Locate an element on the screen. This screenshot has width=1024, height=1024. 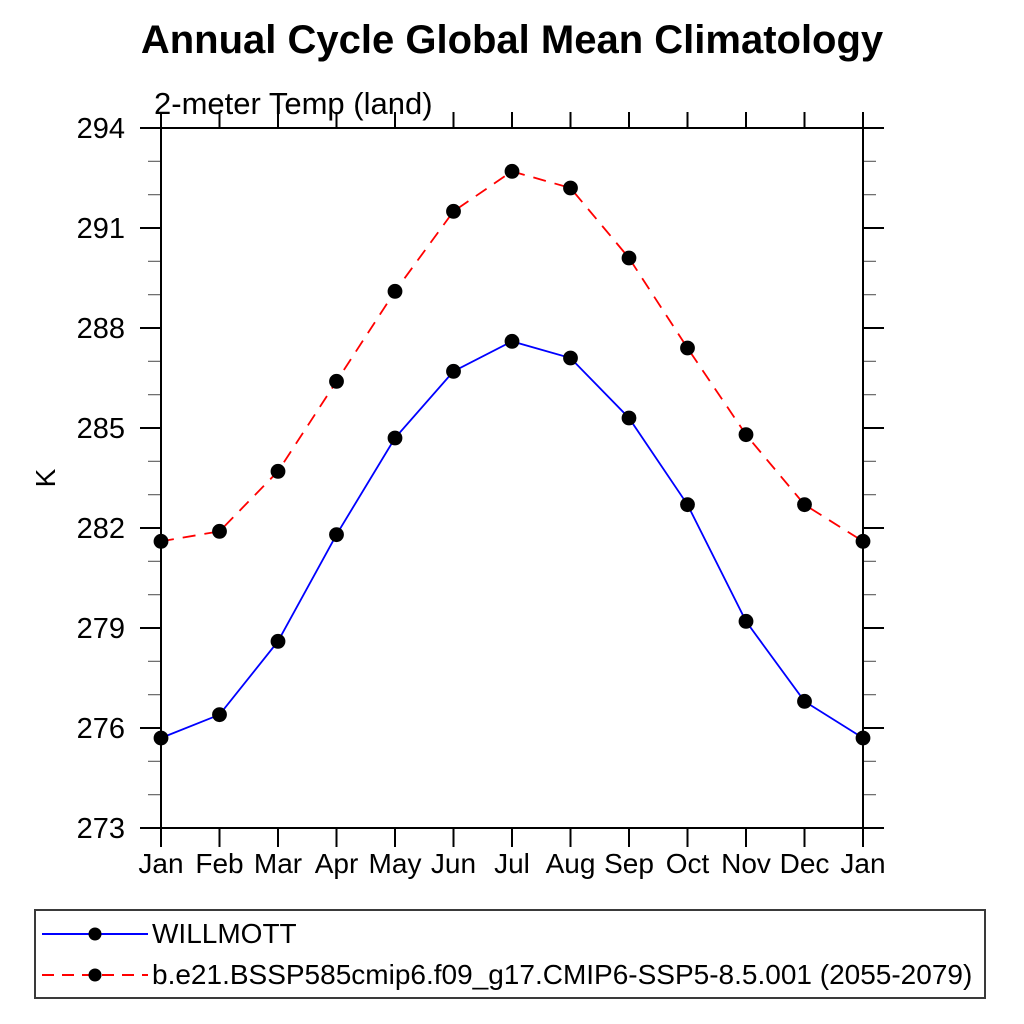
x-month-label: Sep is located at coordinates (629, 863).